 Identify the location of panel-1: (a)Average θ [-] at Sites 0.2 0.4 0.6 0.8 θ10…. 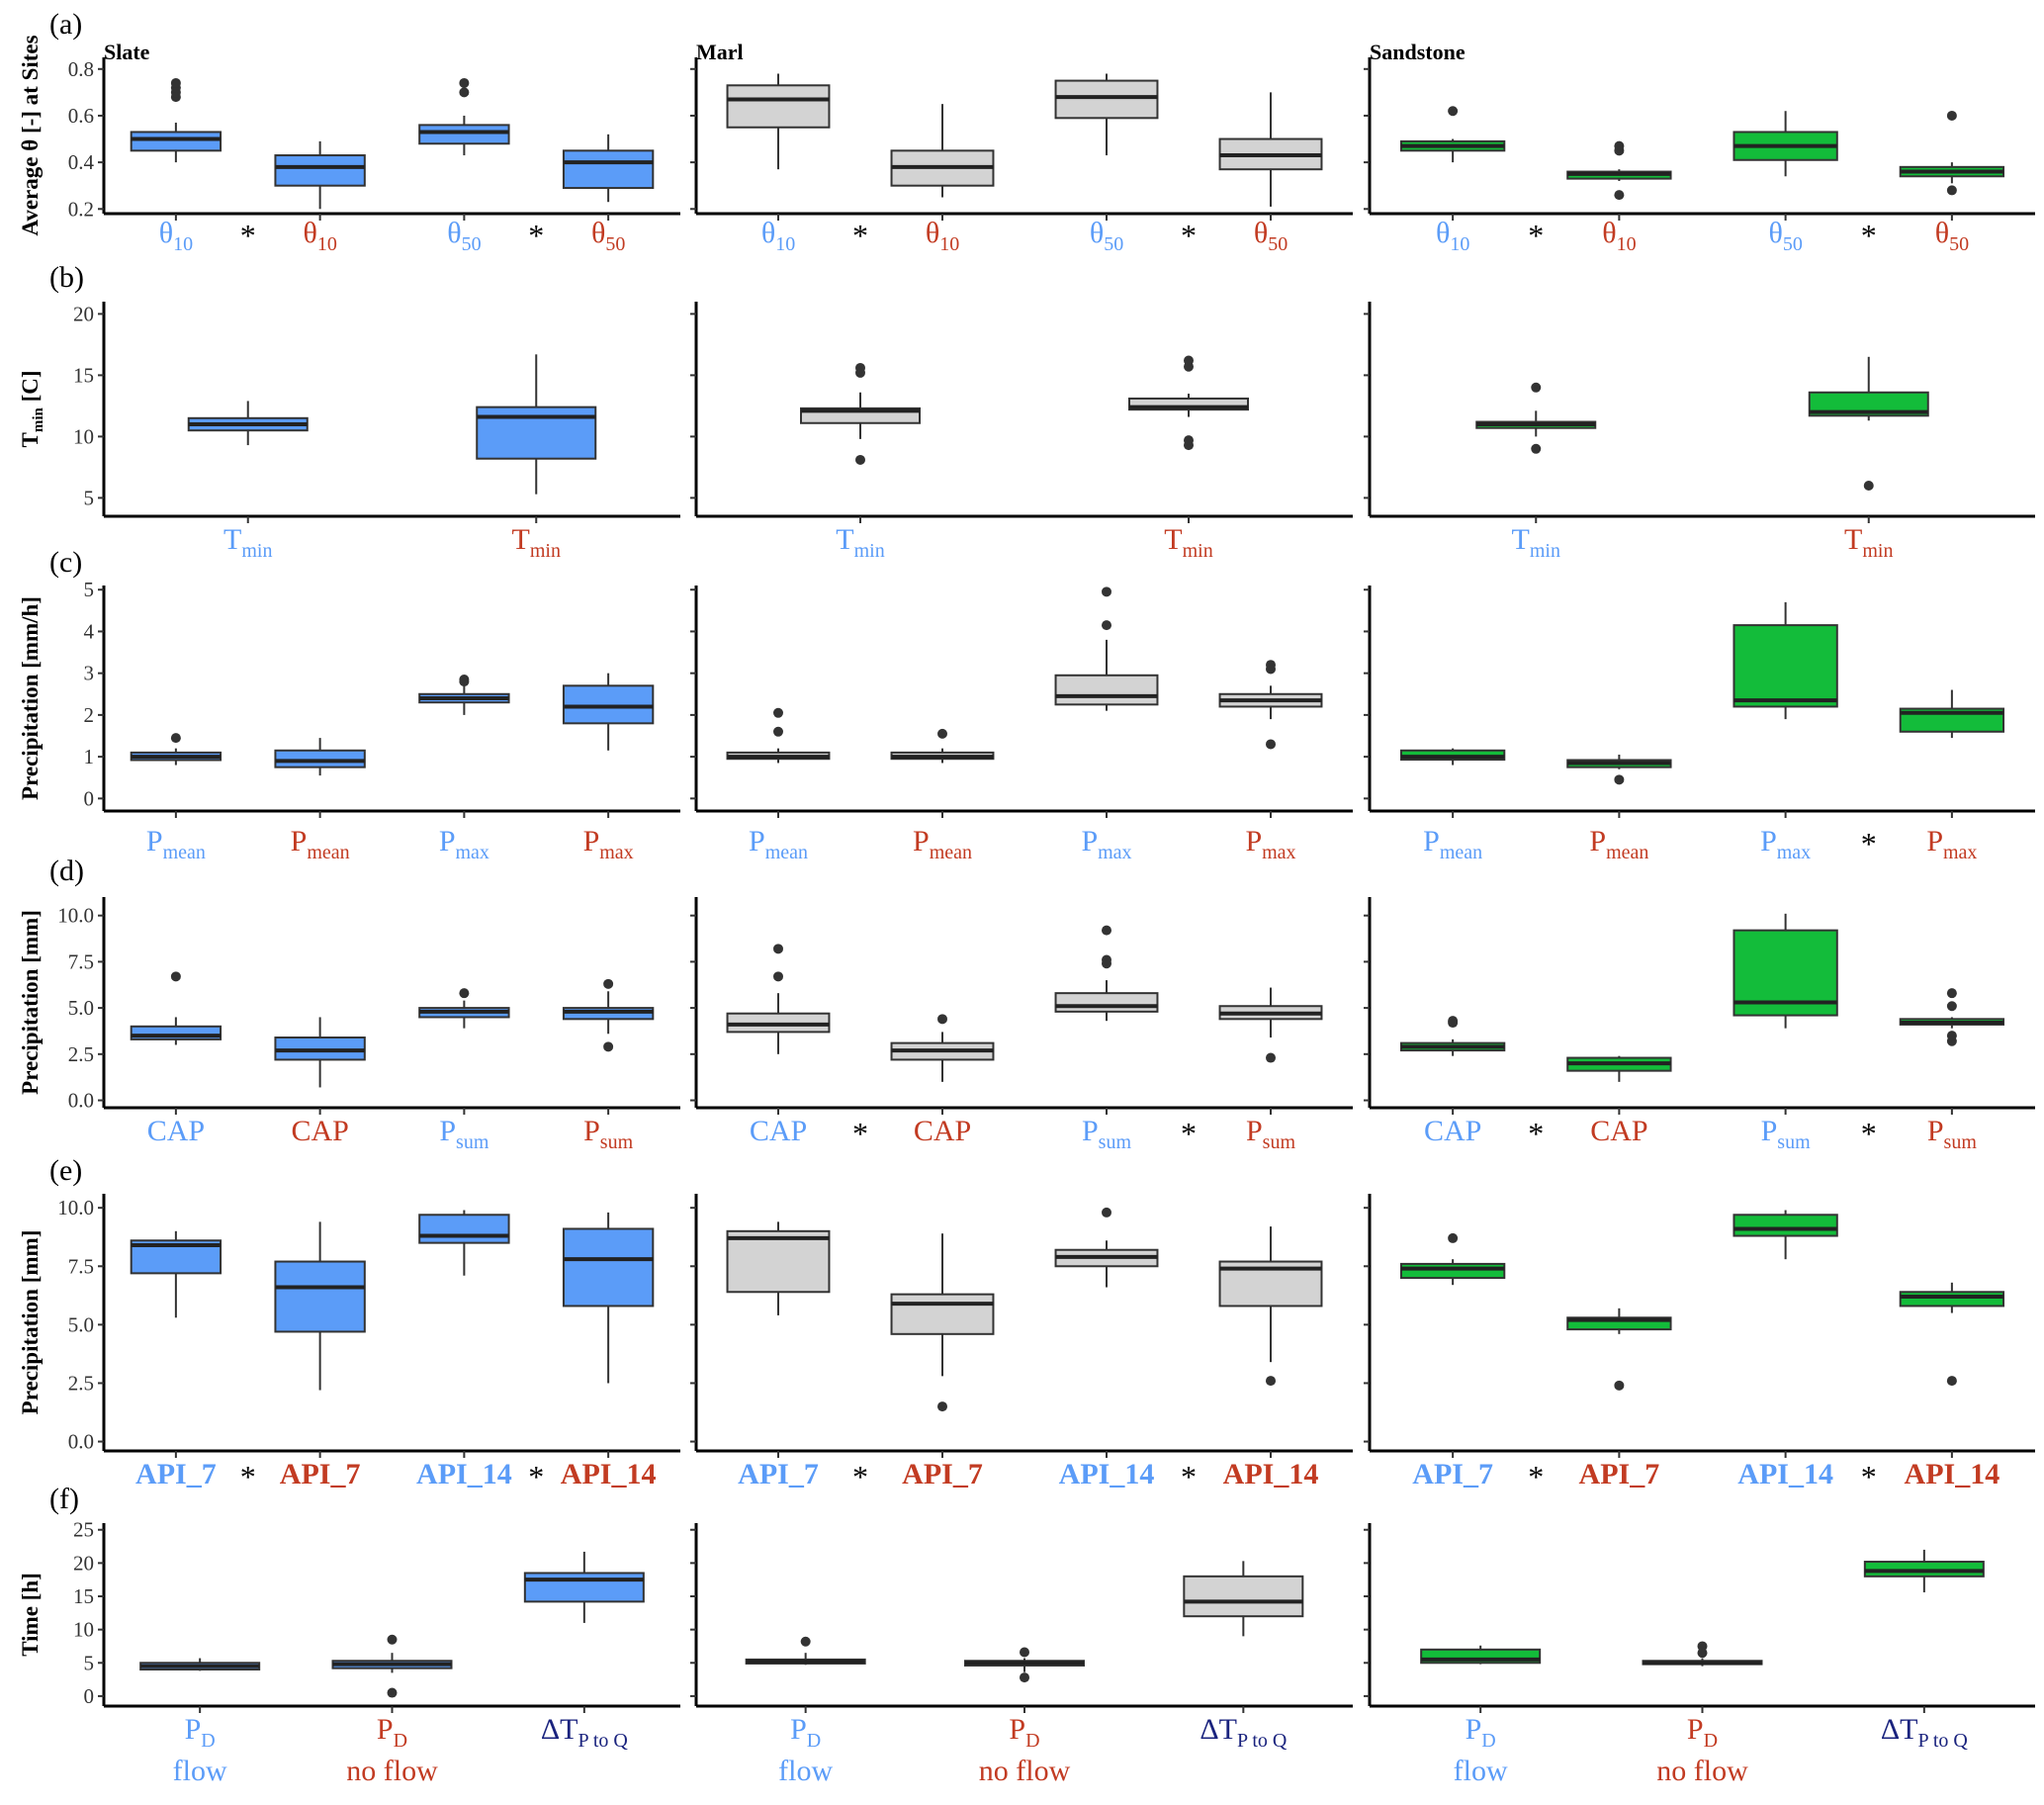
(1026, 131).